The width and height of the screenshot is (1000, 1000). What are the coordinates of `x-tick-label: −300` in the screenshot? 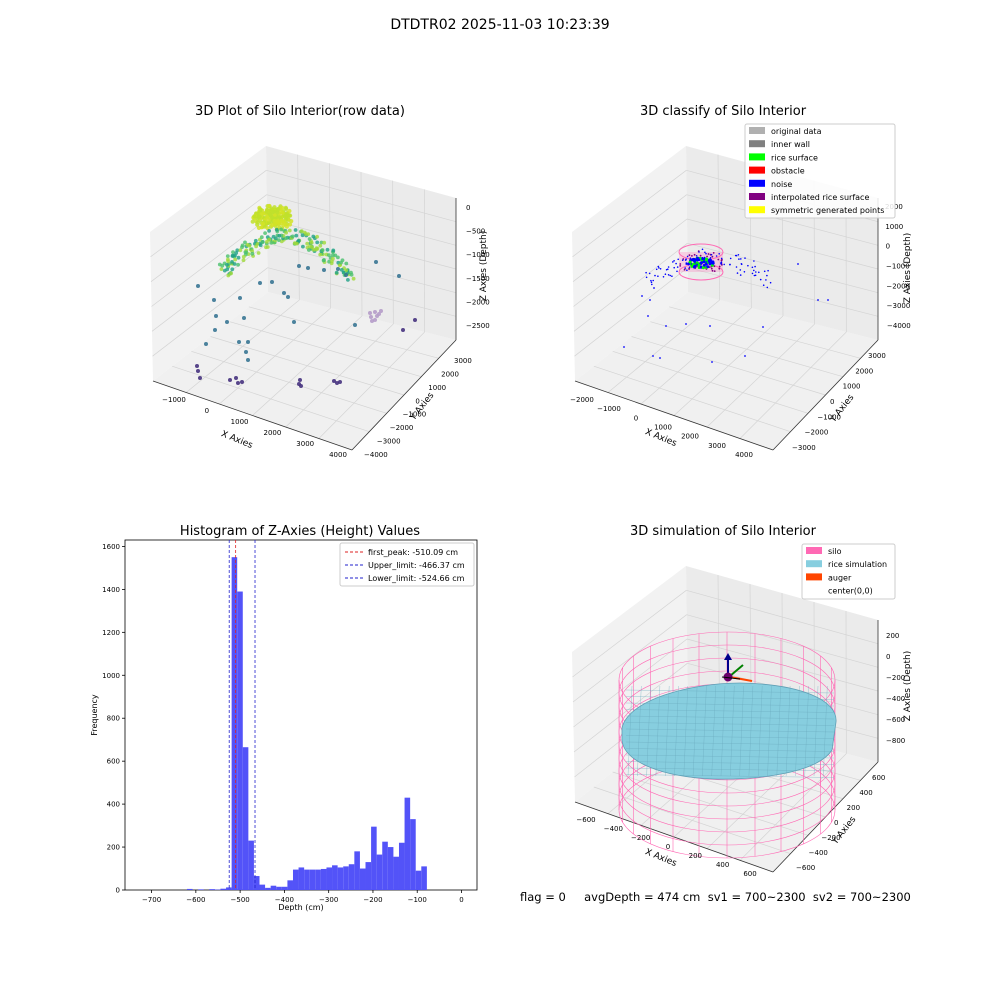 It's located at (328, 900).